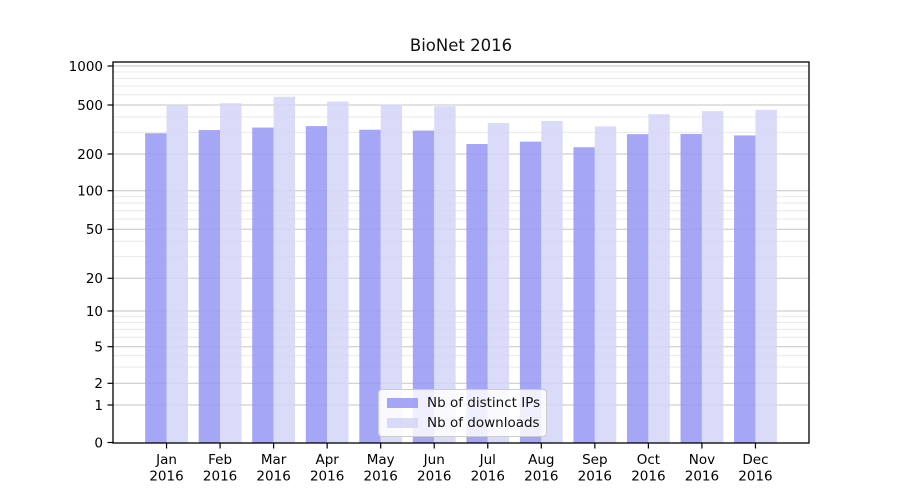 The width and height of the screenshot is (900, 500). What do you see at coordinates (461, 45) in the screenshot?
I see `chart-title: BioNet 2016` at bounding box center [461, 45].